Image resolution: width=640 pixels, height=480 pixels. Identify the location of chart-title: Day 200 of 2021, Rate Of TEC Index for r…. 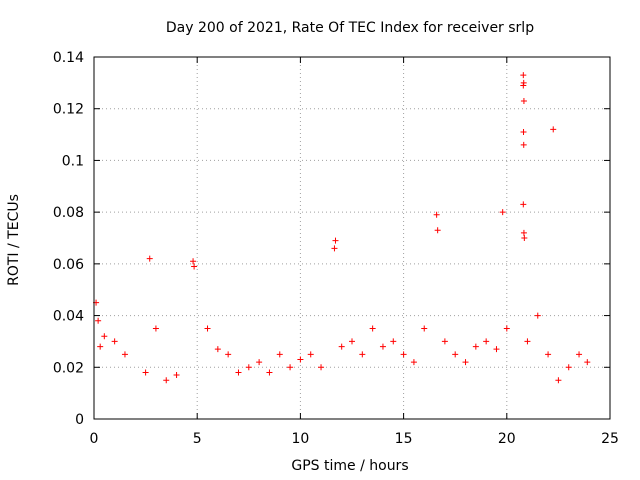
(350, 28).